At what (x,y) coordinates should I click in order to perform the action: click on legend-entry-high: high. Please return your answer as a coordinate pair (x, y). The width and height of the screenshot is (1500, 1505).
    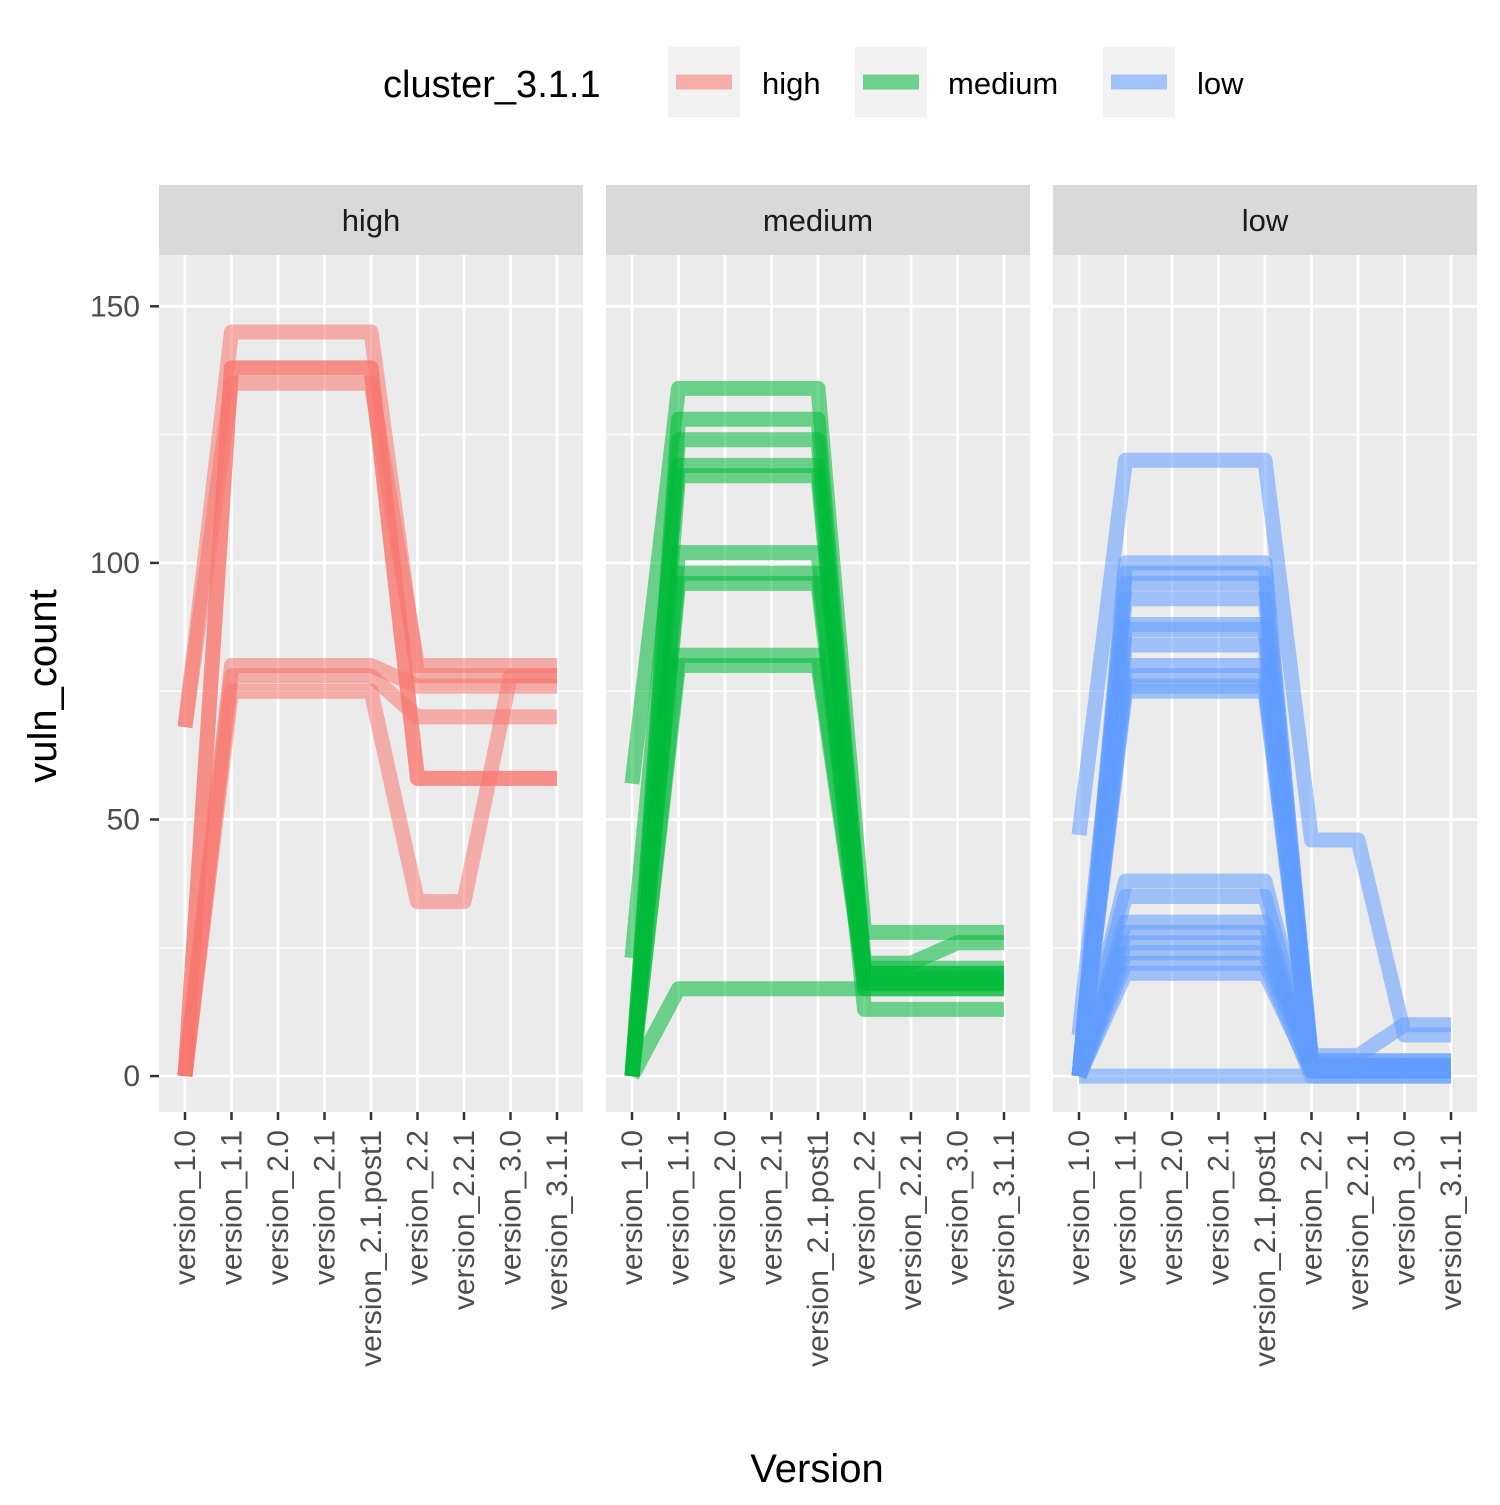
    Looking at the image, I should click on (744, 82).